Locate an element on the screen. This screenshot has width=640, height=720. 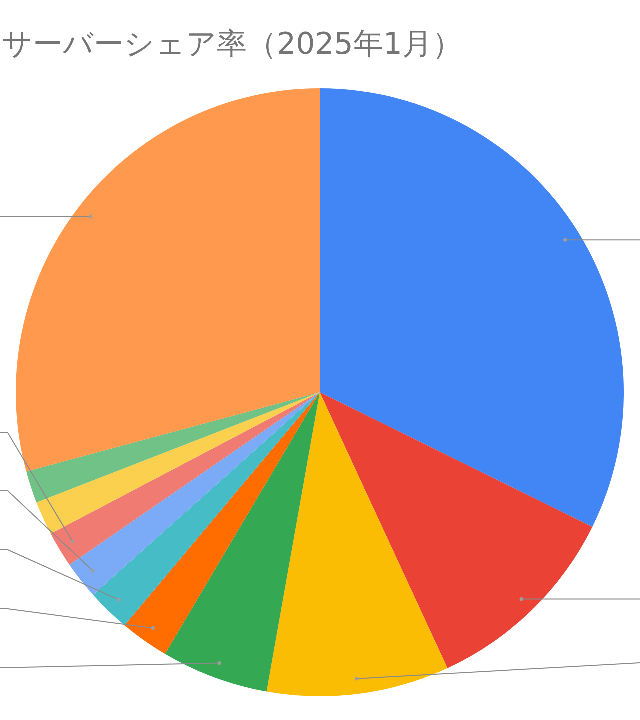
chart-title: サーバーシェア率（2025年1月） is located at coordinates (232, 44).